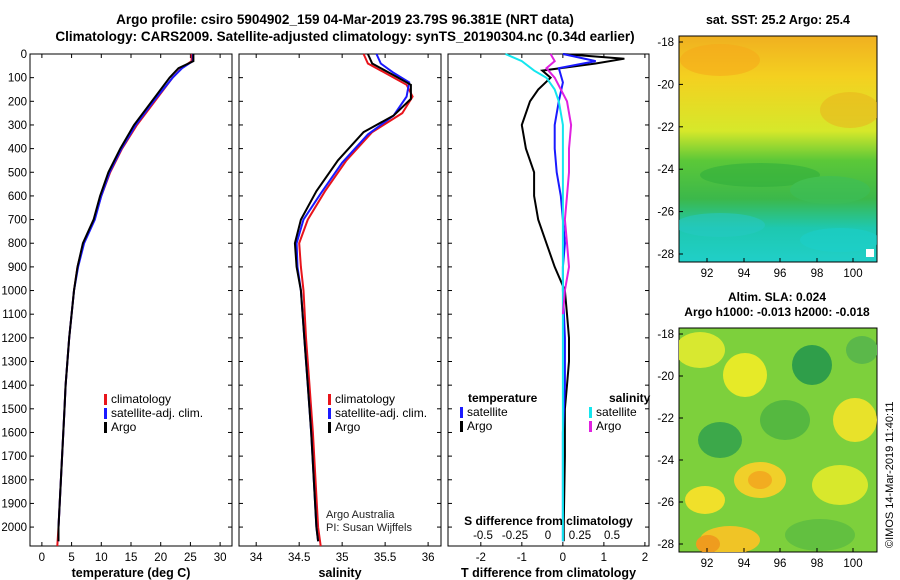  Describe the element at coordinates (428, 558) in the screenshot. I see `x-tick-label: 36` at that location.